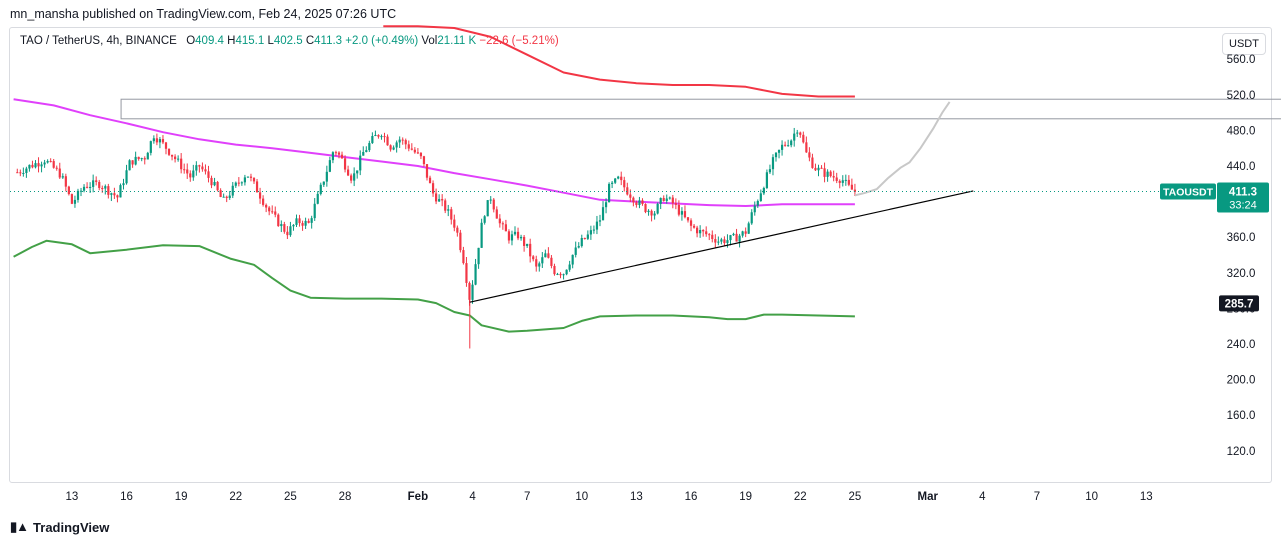  I want to click on tradingview-footer: ▮▲ TradingView, so click(59, 527).